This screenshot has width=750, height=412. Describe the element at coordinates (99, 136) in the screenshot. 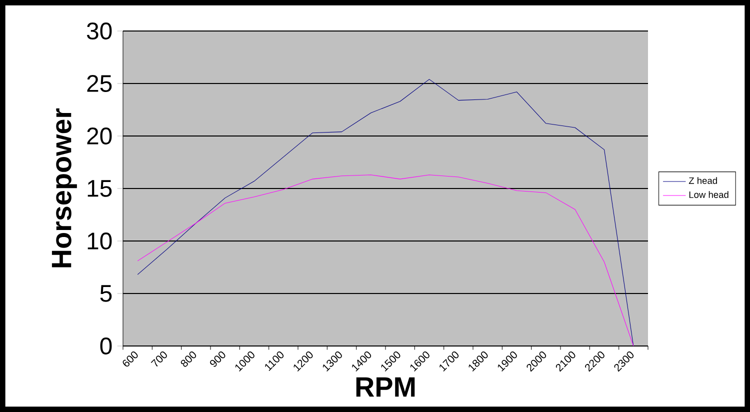

I see `y-tick-label: 20` at that location.